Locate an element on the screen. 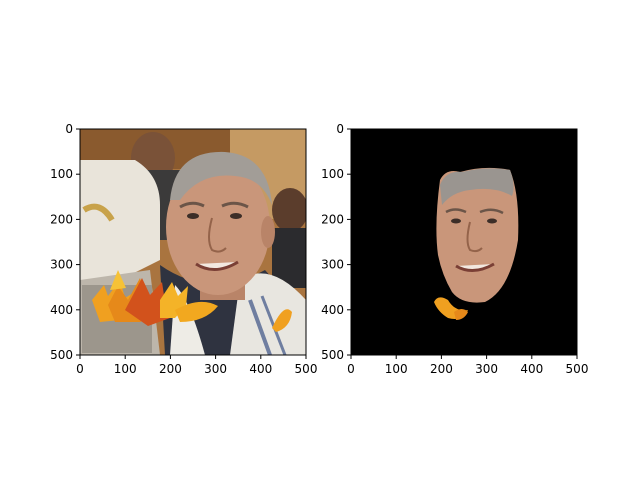 The image size is (640, 480). leaf-cluster-left is located at coordinates (155, 298).